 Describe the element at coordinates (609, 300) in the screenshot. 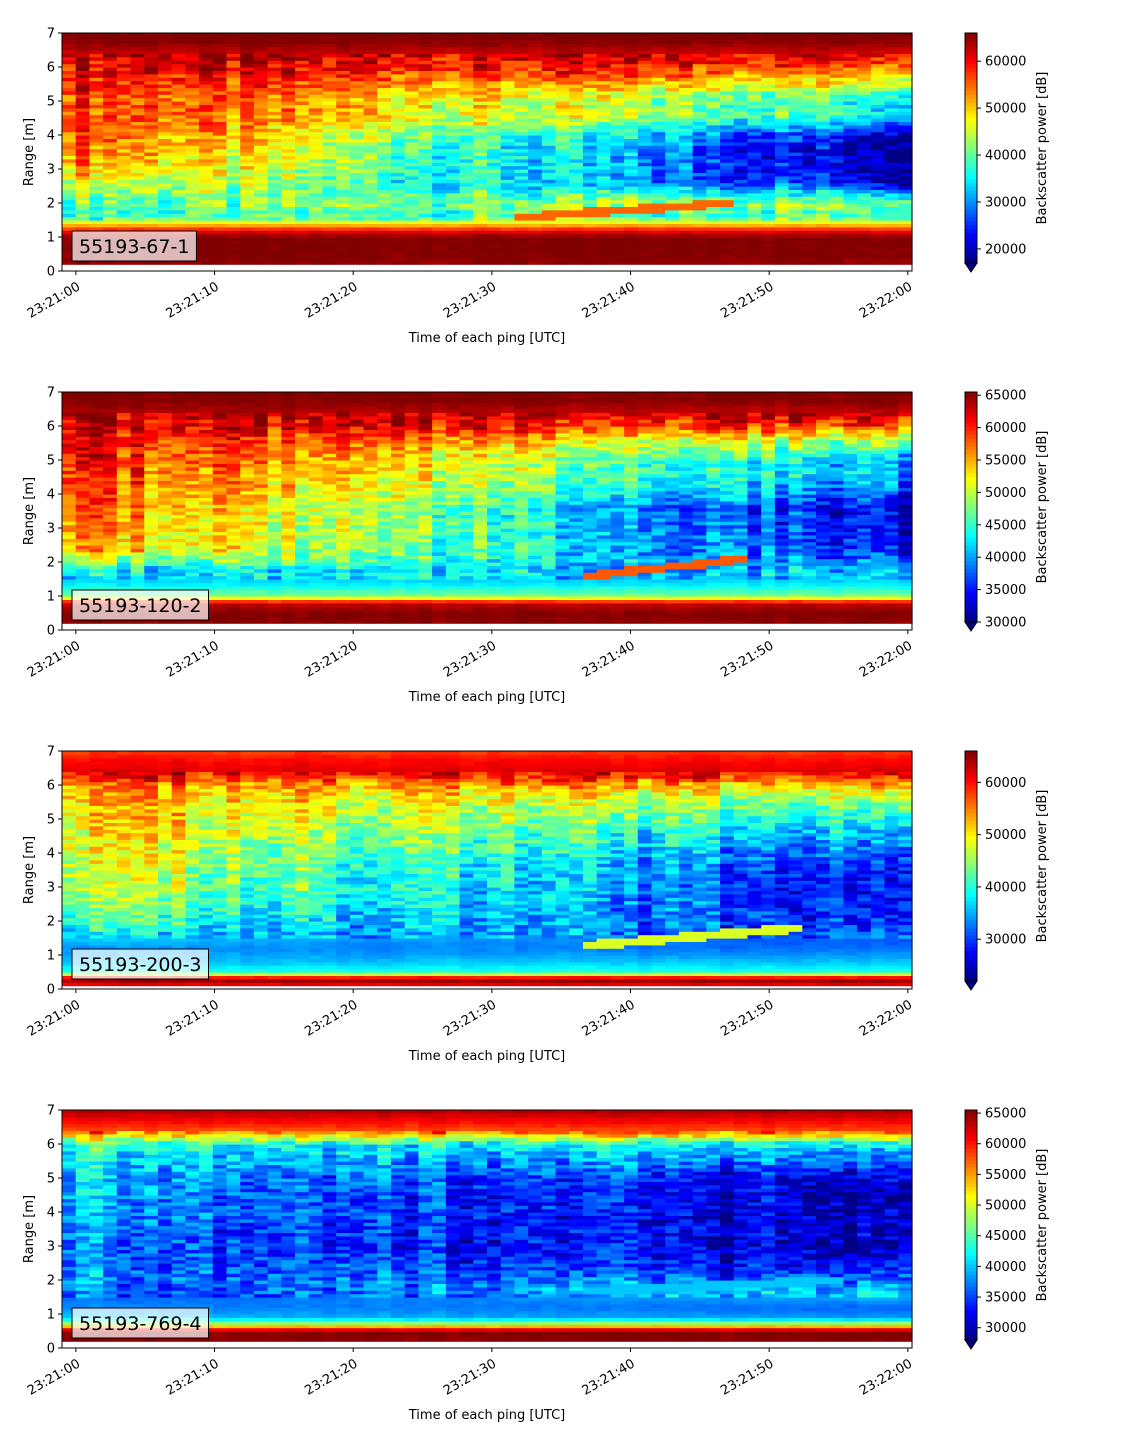

I see `x-tick-label: 23:21:40` at that location.